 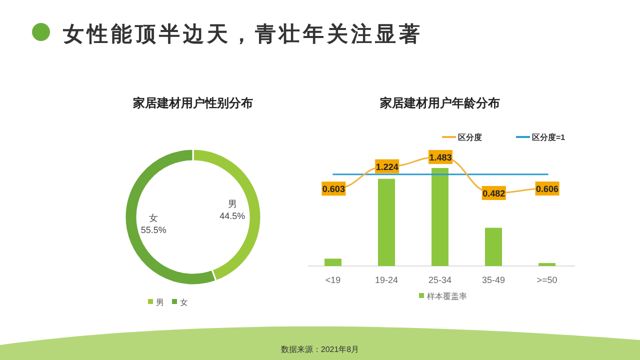 What do you see at coordinates (192, 103) in the screenshot?
I see `chart-title: 家居建材用户性别分布` at bounding box center [192, 103].